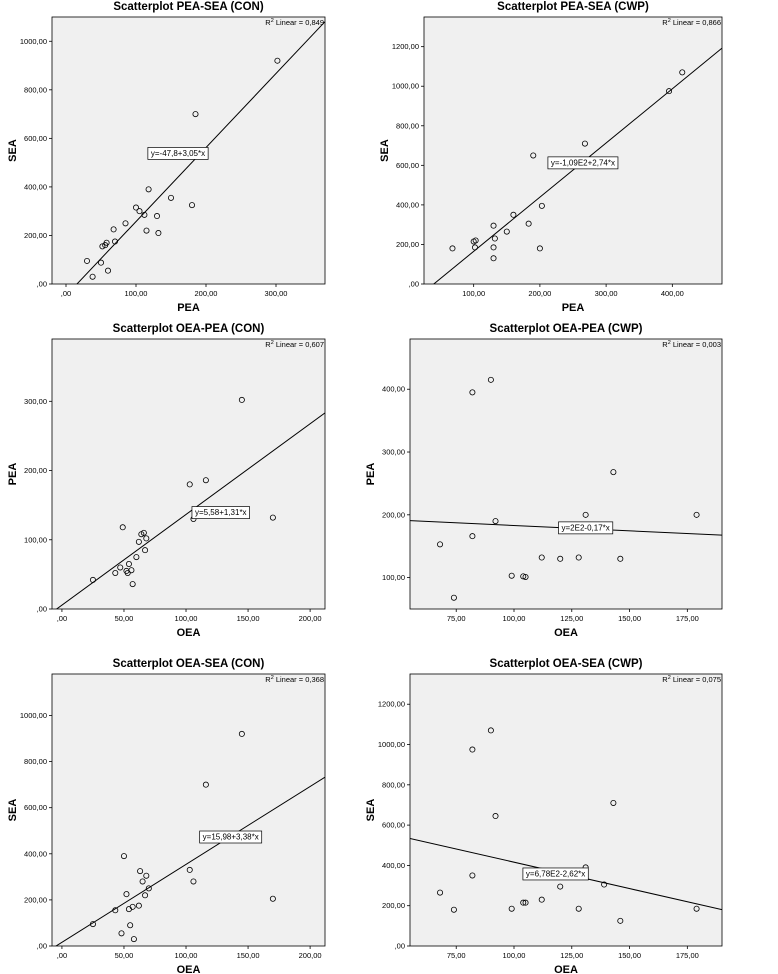  I want to click on x-axis-label: PEA, so click(188, 308).